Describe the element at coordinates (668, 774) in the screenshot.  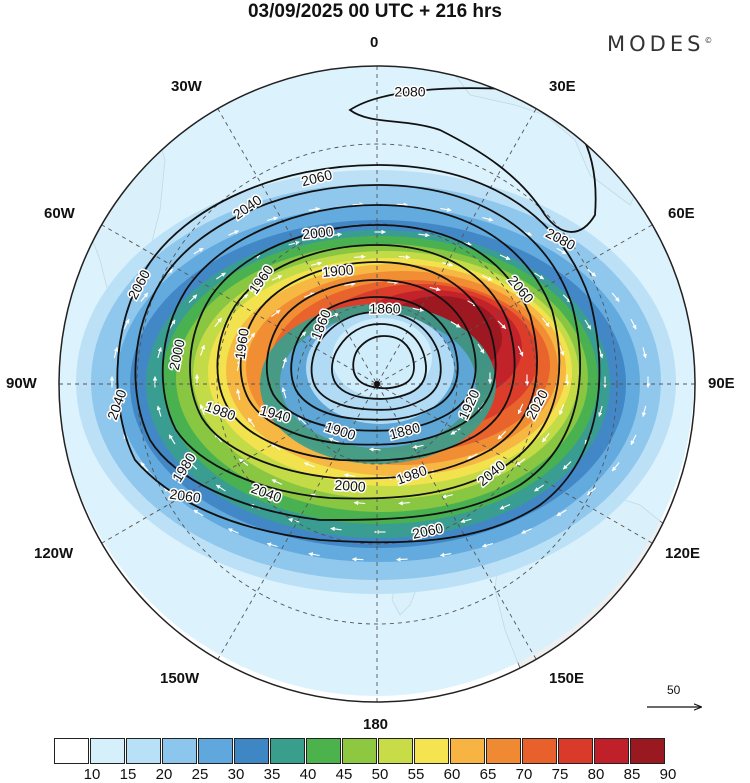
I see `colorbar-label: 90` at that location.